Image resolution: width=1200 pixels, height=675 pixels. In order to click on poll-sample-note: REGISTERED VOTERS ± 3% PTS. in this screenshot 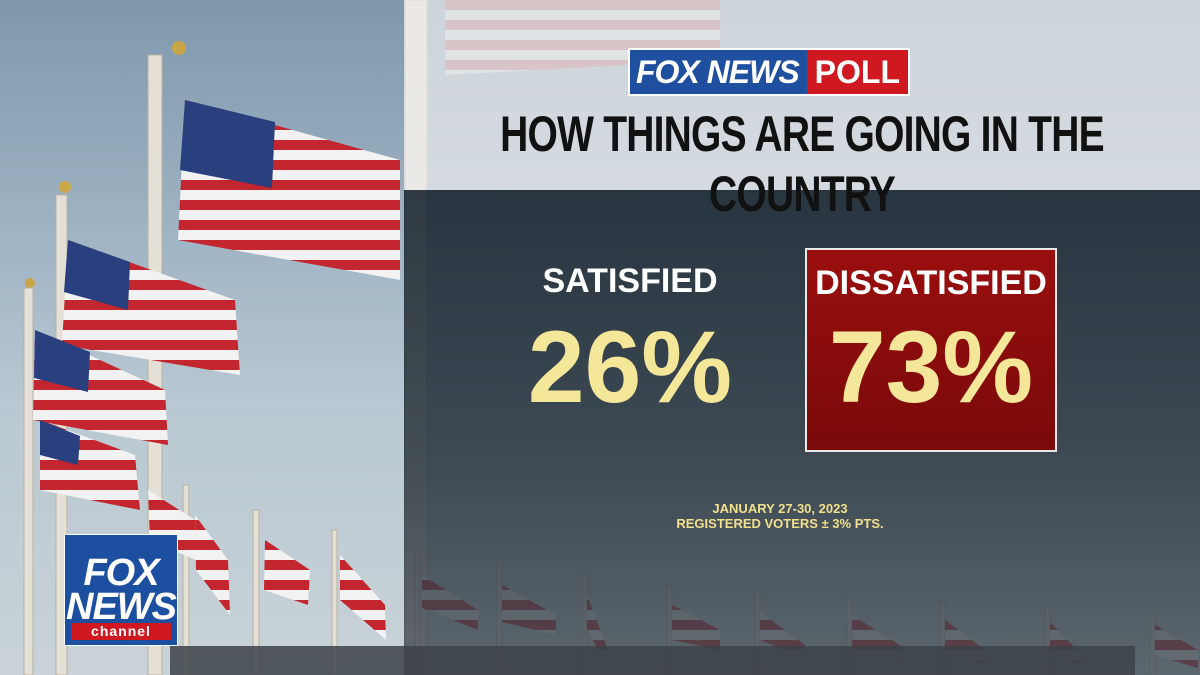, I will do `click(780, 523)`.